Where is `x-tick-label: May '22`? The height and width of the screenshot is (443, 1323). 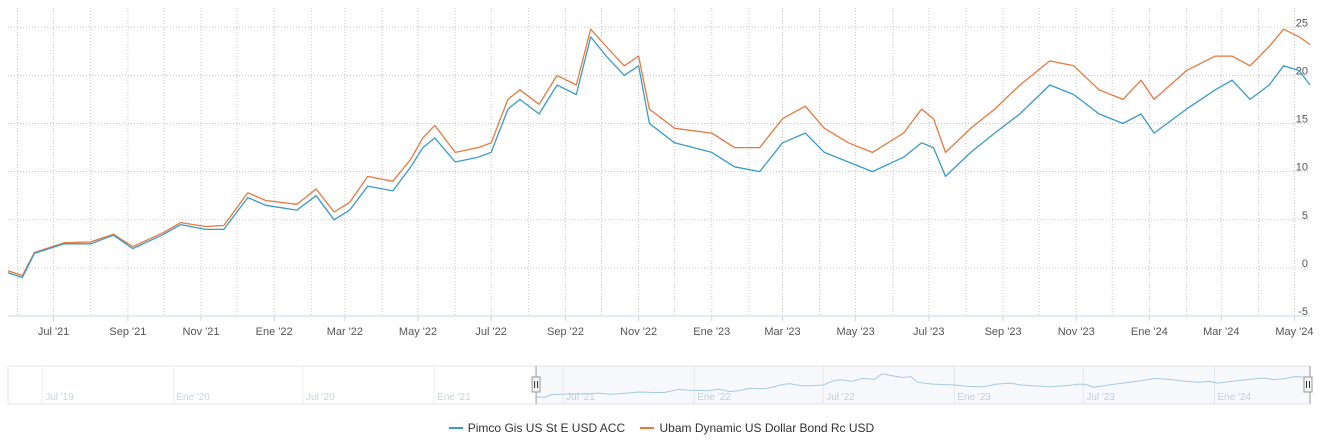 x-tick-label: May '22 is located at coordinates (418, 332).